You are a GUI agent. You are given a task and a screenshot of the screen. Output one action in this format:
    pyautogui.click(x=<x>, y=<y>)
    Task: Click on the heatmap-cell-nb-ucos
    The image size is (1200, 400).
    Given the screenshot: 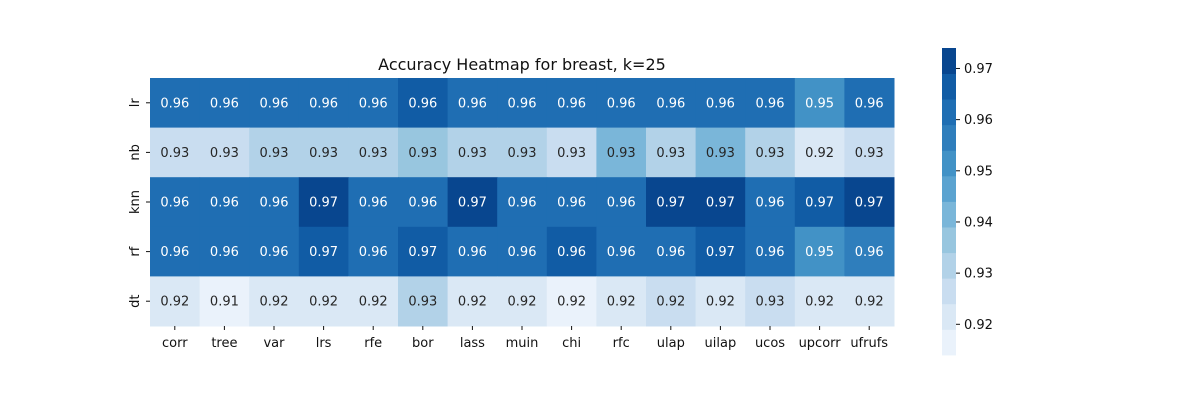 What is the action you would take?
    pyautogui.click(x=770, y=152)
    